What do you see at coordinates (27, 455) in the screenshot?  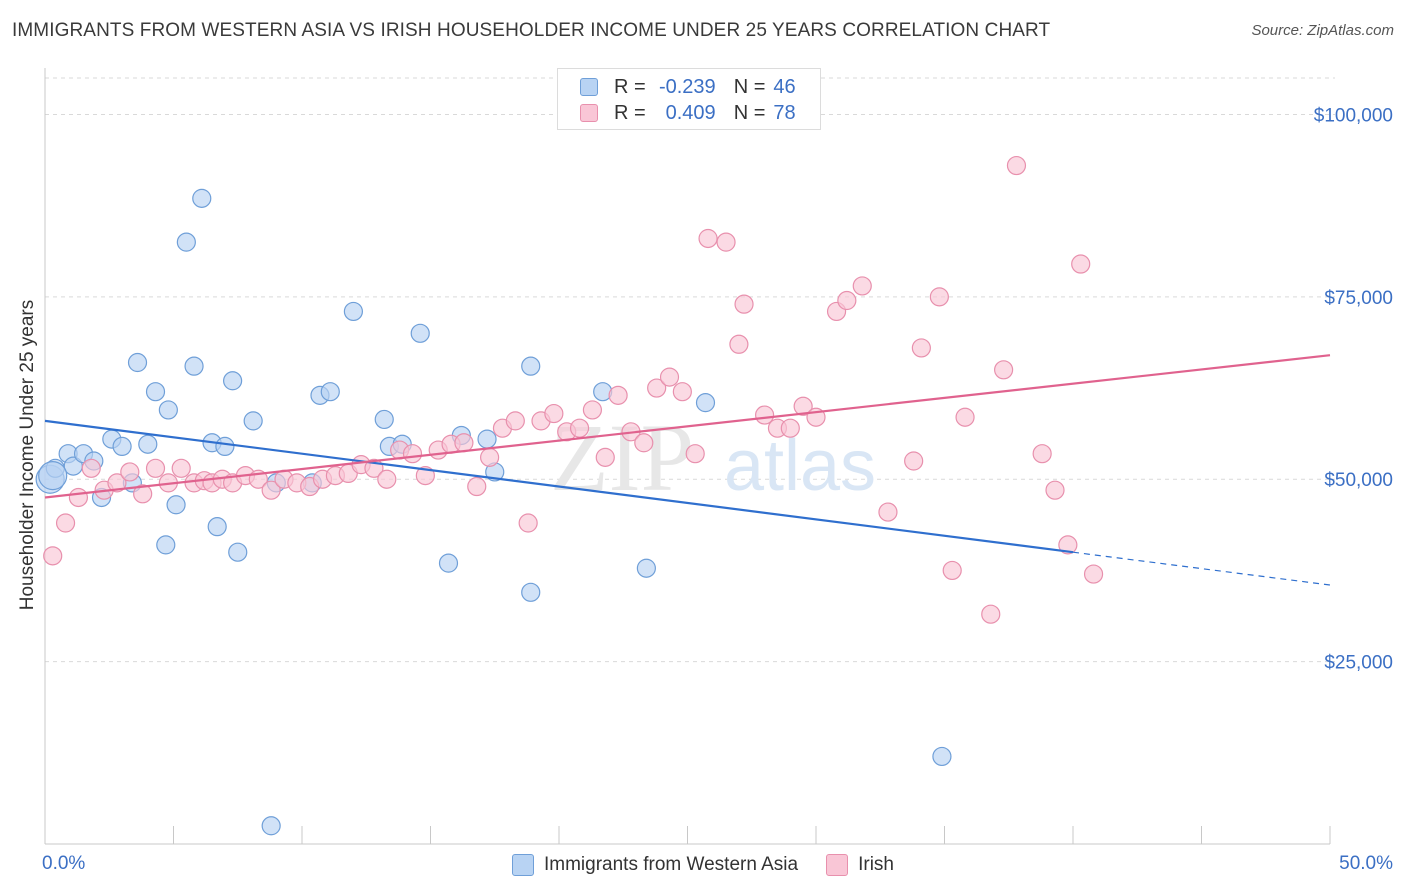 I see `y-axis-label: Householder Income Under 25 years` at bounding box center [27, 455].